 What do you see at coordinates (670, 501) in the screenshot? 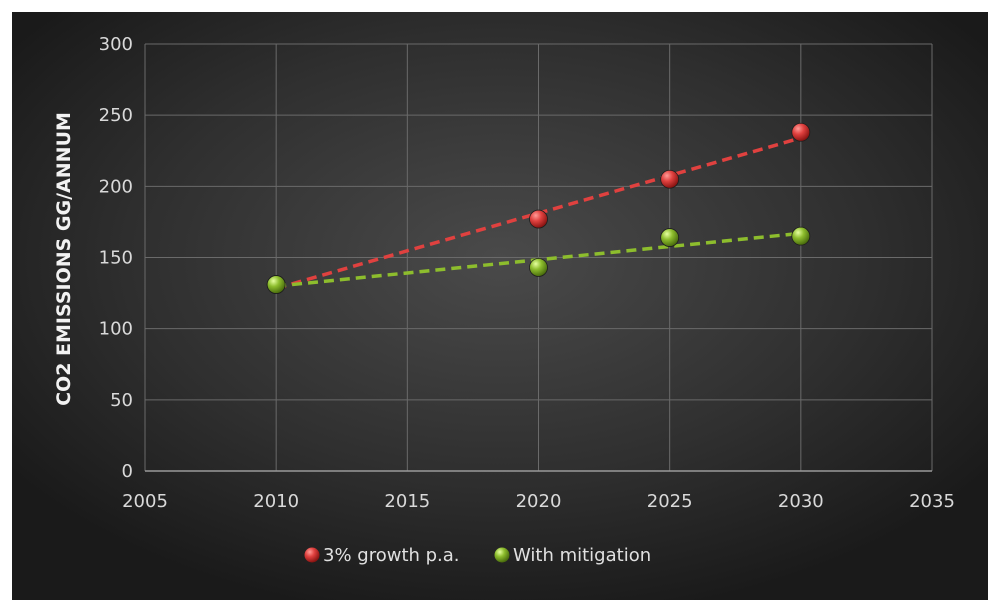
I see `x-tick-label: 2025` at bounding box center [670, 501].